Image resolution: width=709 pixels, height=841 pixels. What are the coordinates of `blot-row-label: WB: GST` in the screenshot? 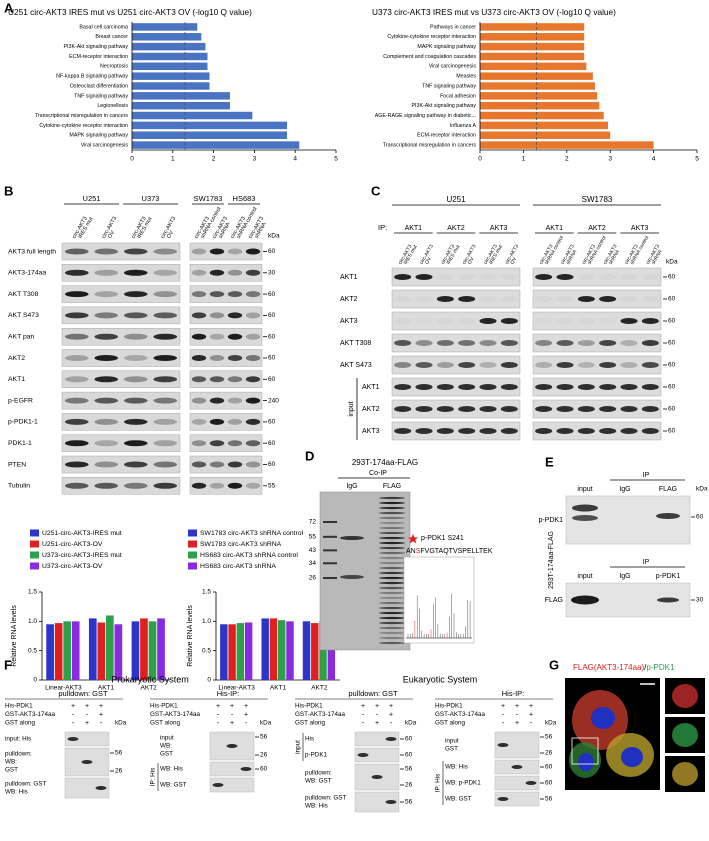 It's located at (458, 799).